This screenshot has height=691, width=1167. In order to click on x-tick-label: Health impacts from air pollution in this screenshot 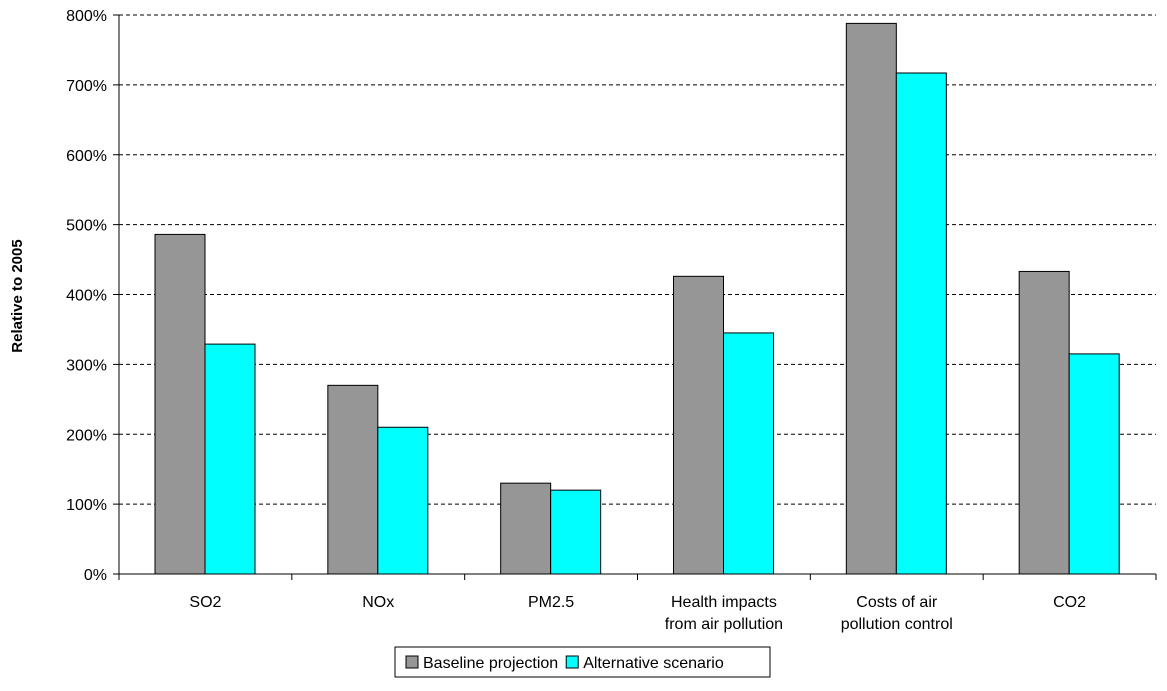, I will do `click(724, 613)`.